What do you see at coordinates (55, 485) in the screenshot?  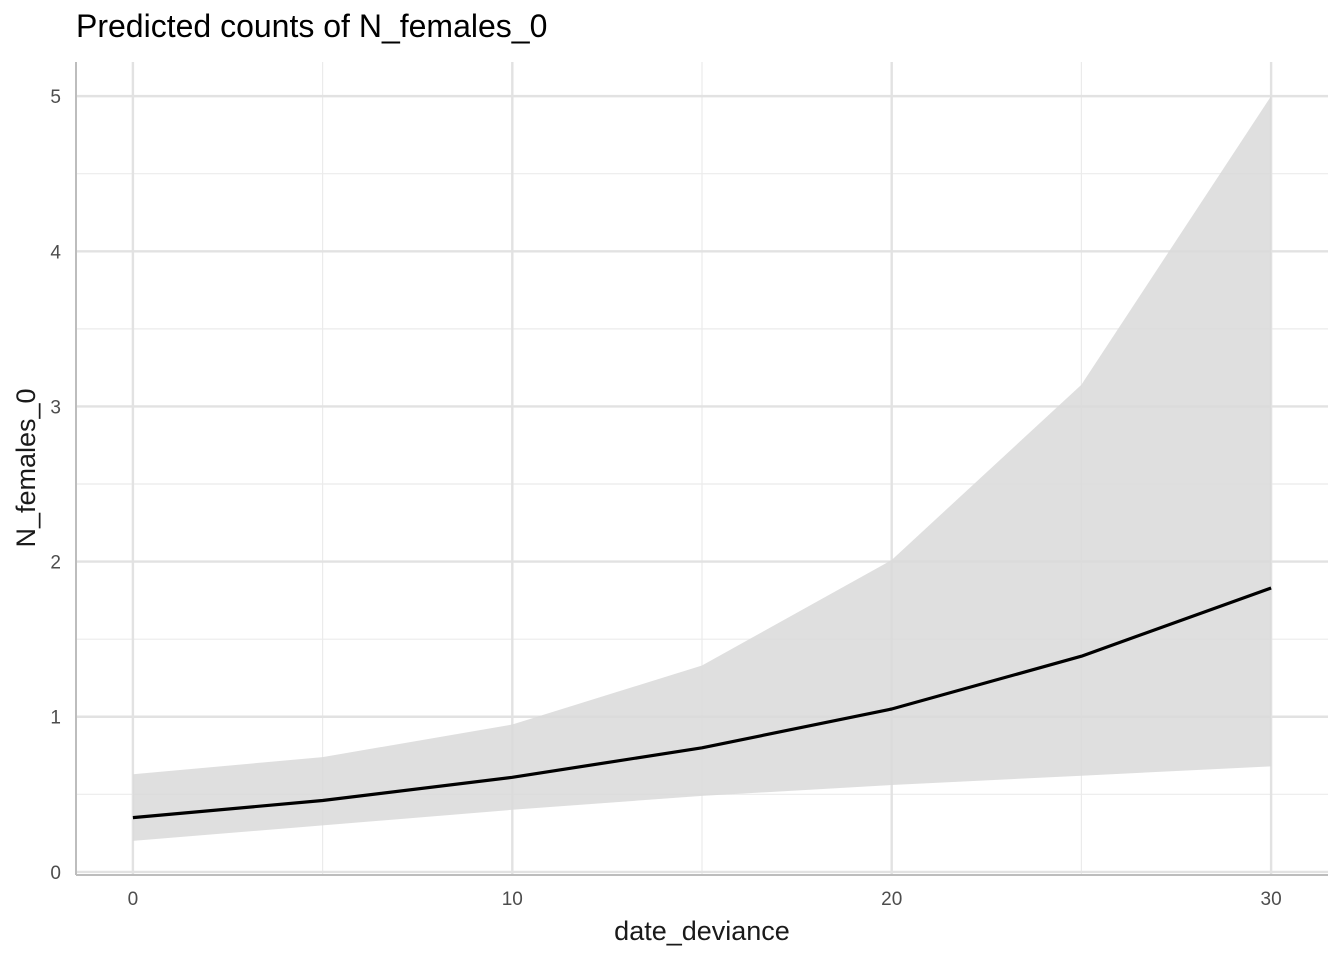 I see `y-tick-labels: 0 1 2 3 4 5` at bounding box center [55, 485].